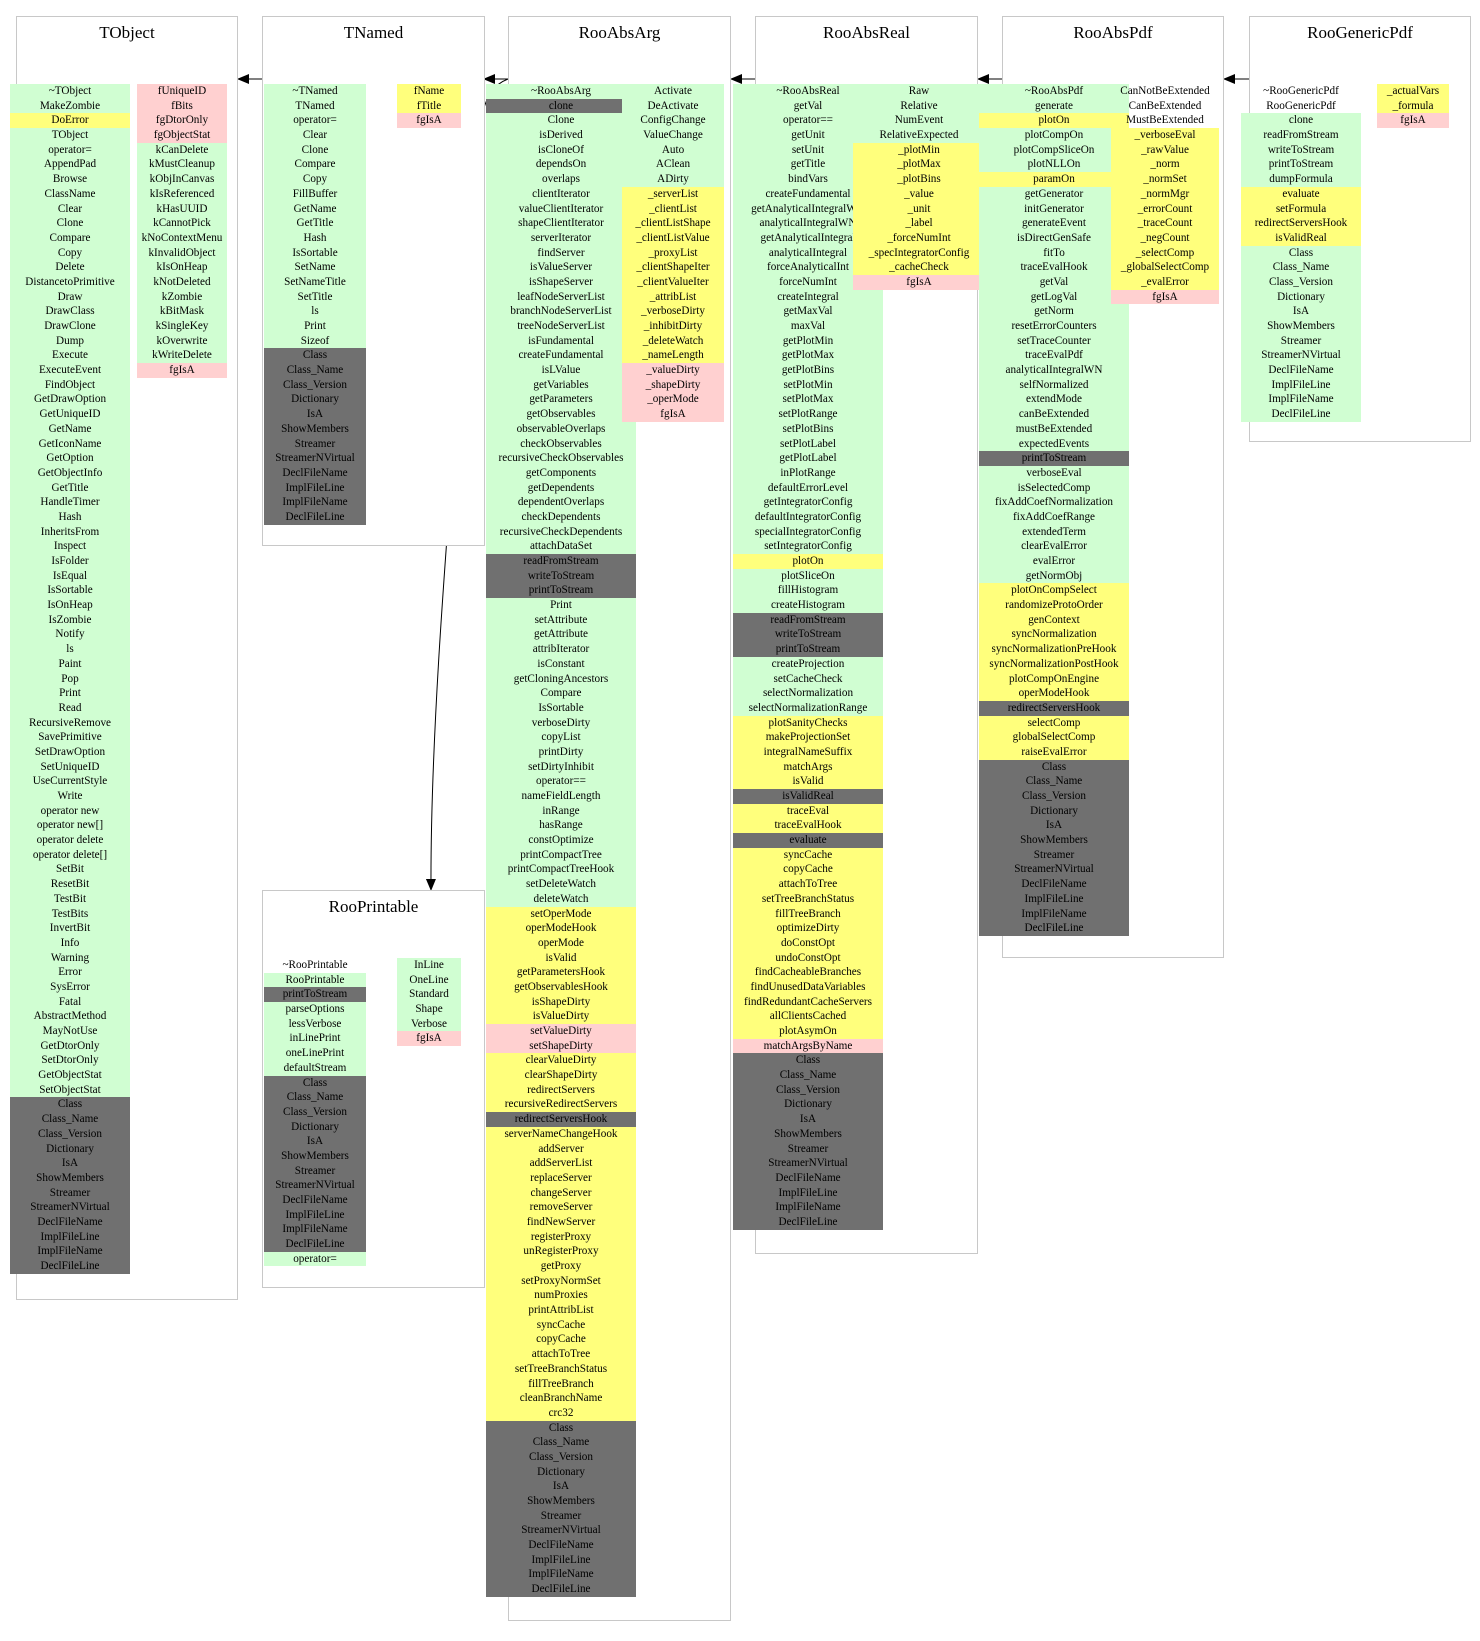 Image resolution: width=1480 pixels, height=1641 pixels. I want to click on method-checkdependents: checkDependents, so click(561, 517).